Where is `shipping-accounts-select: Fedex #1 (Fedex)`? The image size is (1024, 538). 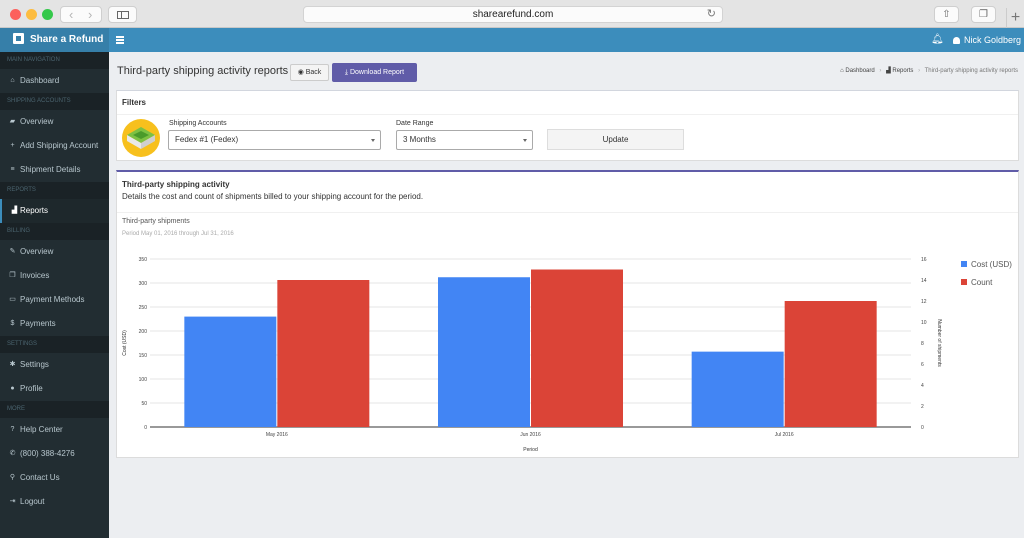 shipping-accounts-select: Fedex #1 (Fedex) is located at coordinates (274, 140).